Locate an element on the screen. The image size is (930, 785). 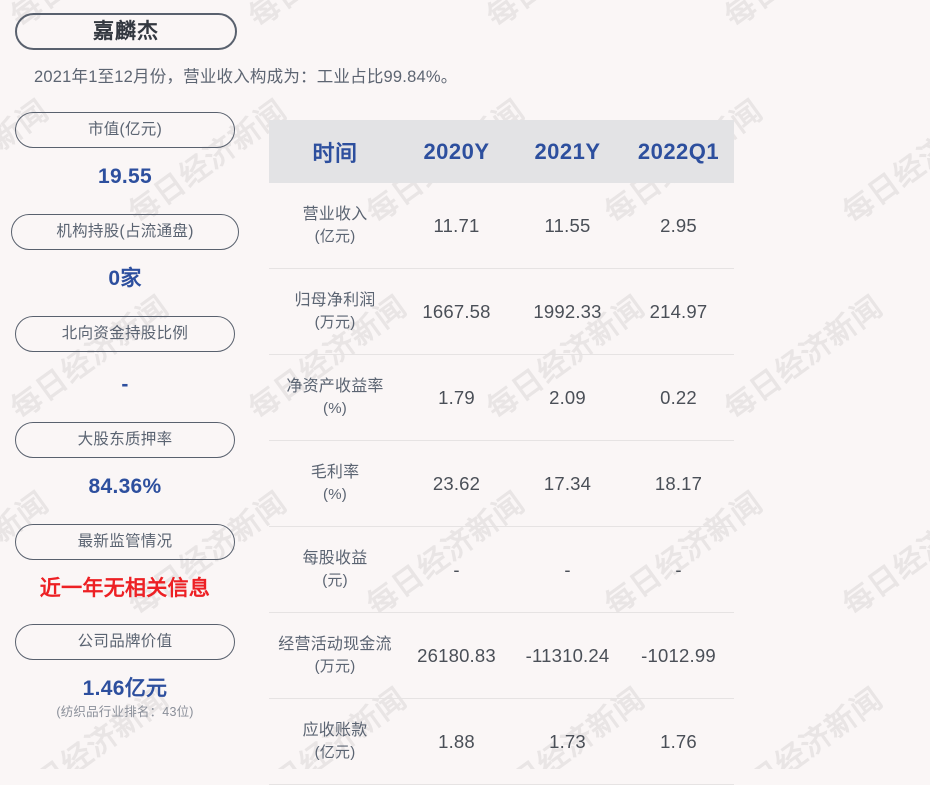
cell-value: 17.34 is located at coordinates (567, 483).